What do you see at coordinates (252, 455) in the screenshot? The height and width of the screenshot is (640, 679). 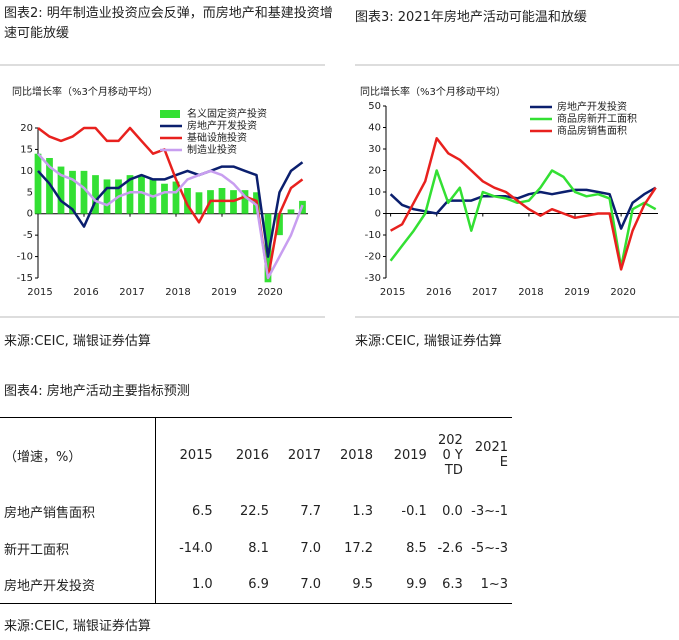 I see `table-cell: 2016` at bounding box center [252, 455].